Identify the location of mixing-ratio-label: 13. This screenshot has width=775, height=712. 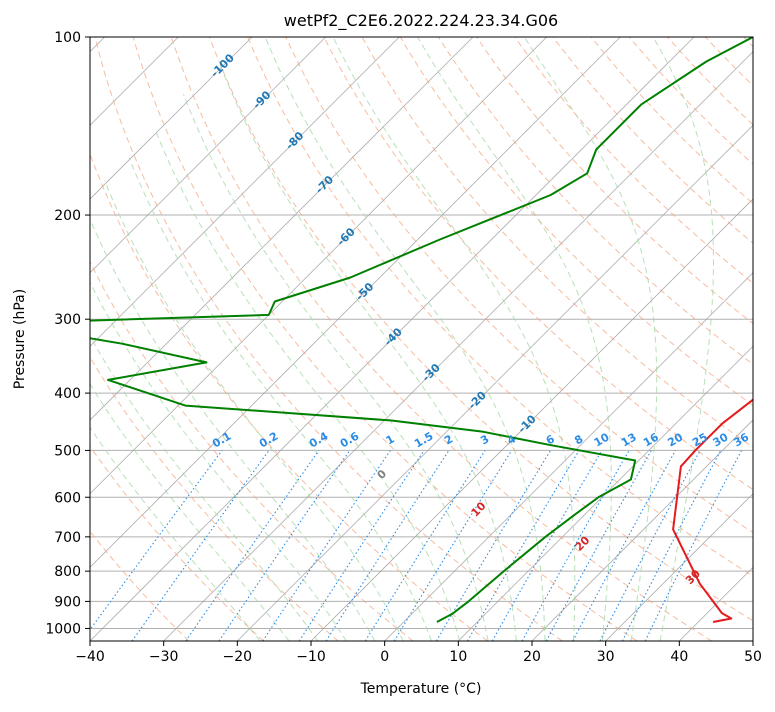
(629, 440).